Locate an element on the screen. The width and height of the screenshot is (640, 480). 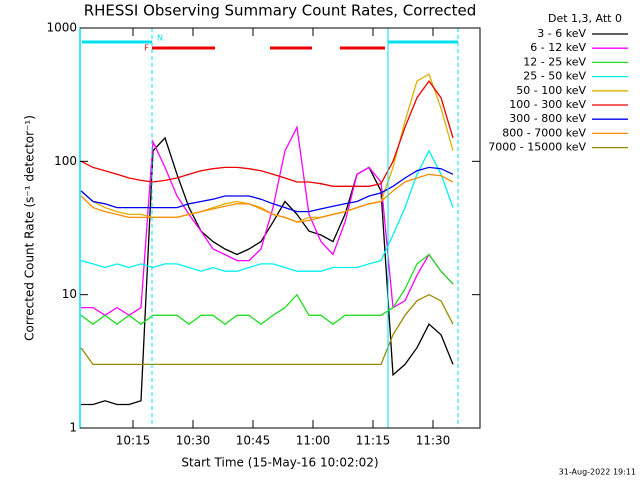
legend-label: 50 - 100 keV is located at coordinates (551, 90).